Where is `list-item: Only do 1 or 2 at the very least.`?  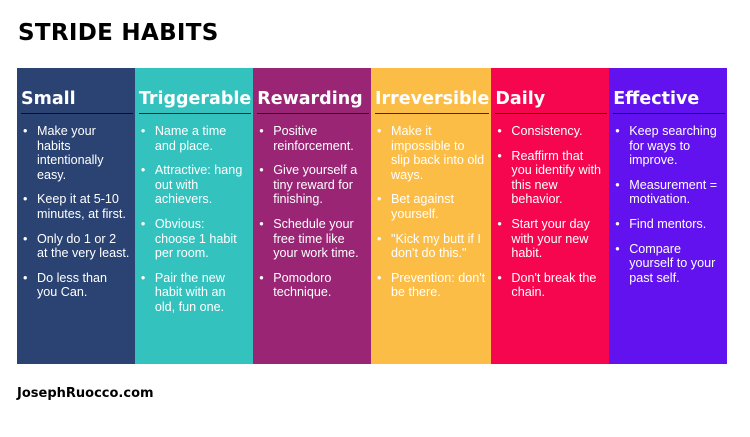
list-item: Only do 1 or 2 at the very least. is located at coordinates (75, 246).